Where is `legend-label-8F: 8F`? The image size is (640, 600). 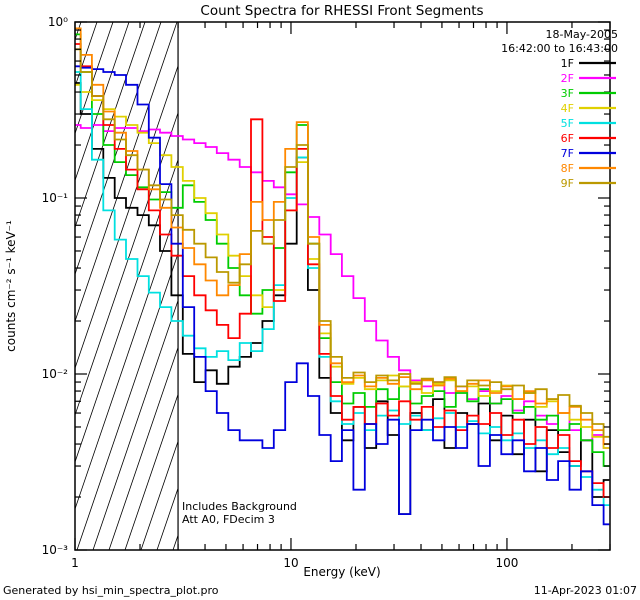 legend-label-8F: 8F is located at coordinates (567, 168).